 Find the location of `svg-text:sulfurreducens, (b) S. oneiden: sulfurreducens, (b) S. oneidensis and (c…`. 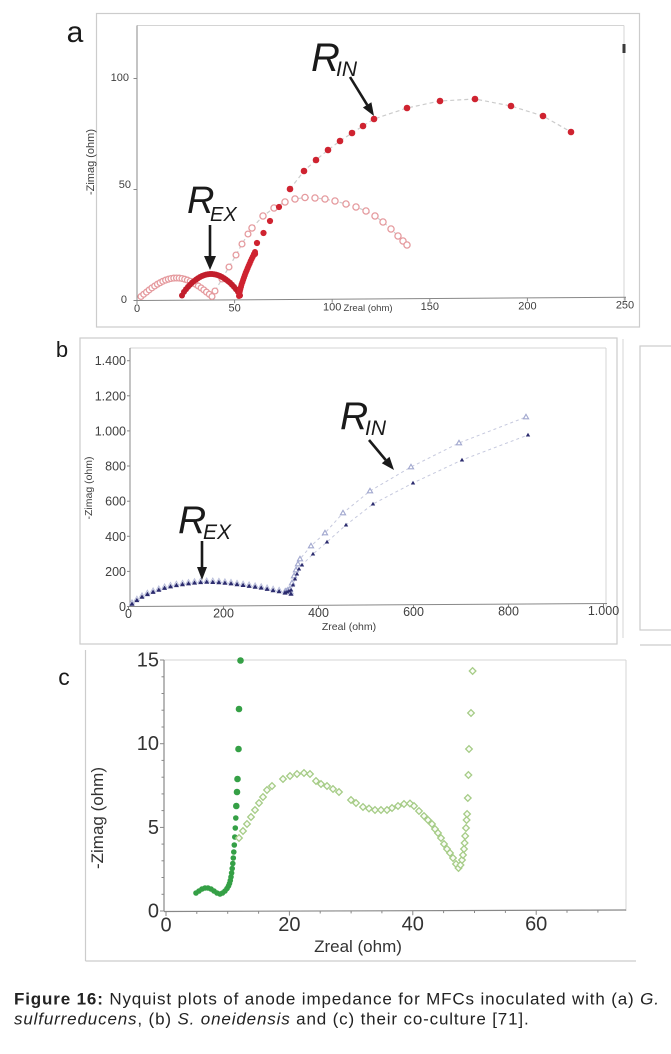

svg-text:sulfurreducens, (b) S. oneiden: sulfurreducens, (b) S. oneidensis and (c… is located at coordinates (272, 1019).